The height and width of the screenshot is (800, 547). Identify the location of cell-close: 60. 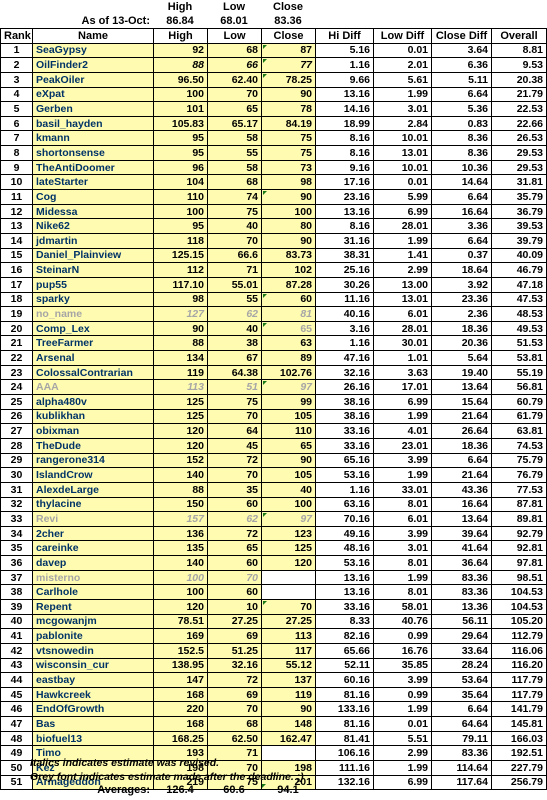
(288, 299).